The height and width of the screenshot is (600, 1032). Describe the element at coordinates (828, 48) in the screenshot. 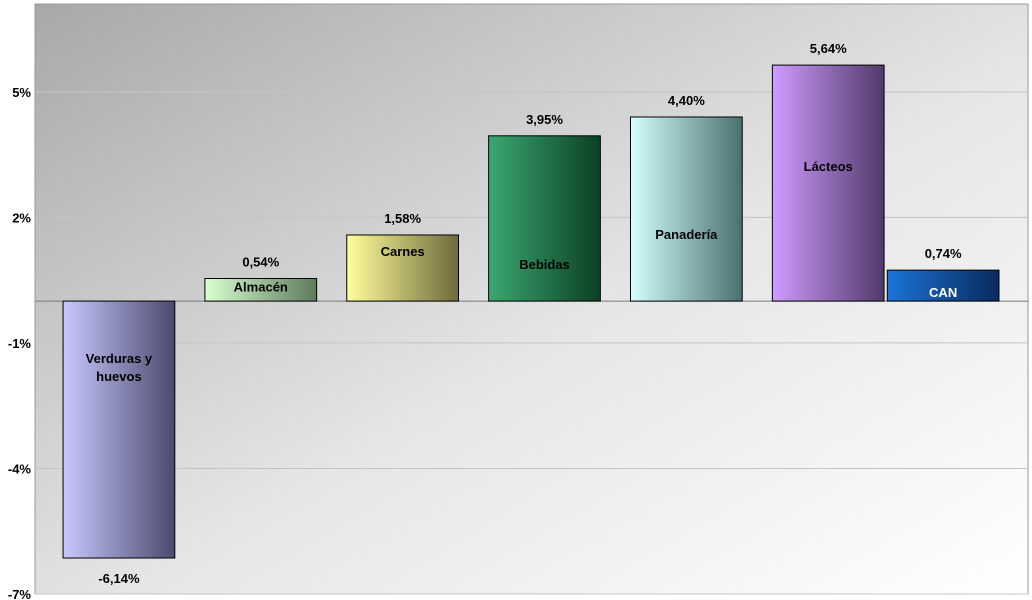

I see `value-label: 5,64%` at that location.